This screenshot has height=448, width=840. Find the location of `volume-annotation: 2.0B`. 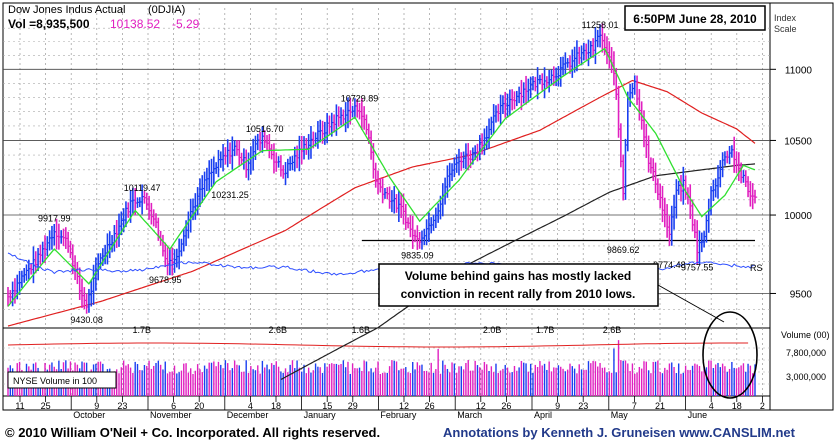

volume-annotation: 2.0B is located at coordinates (492, 330).